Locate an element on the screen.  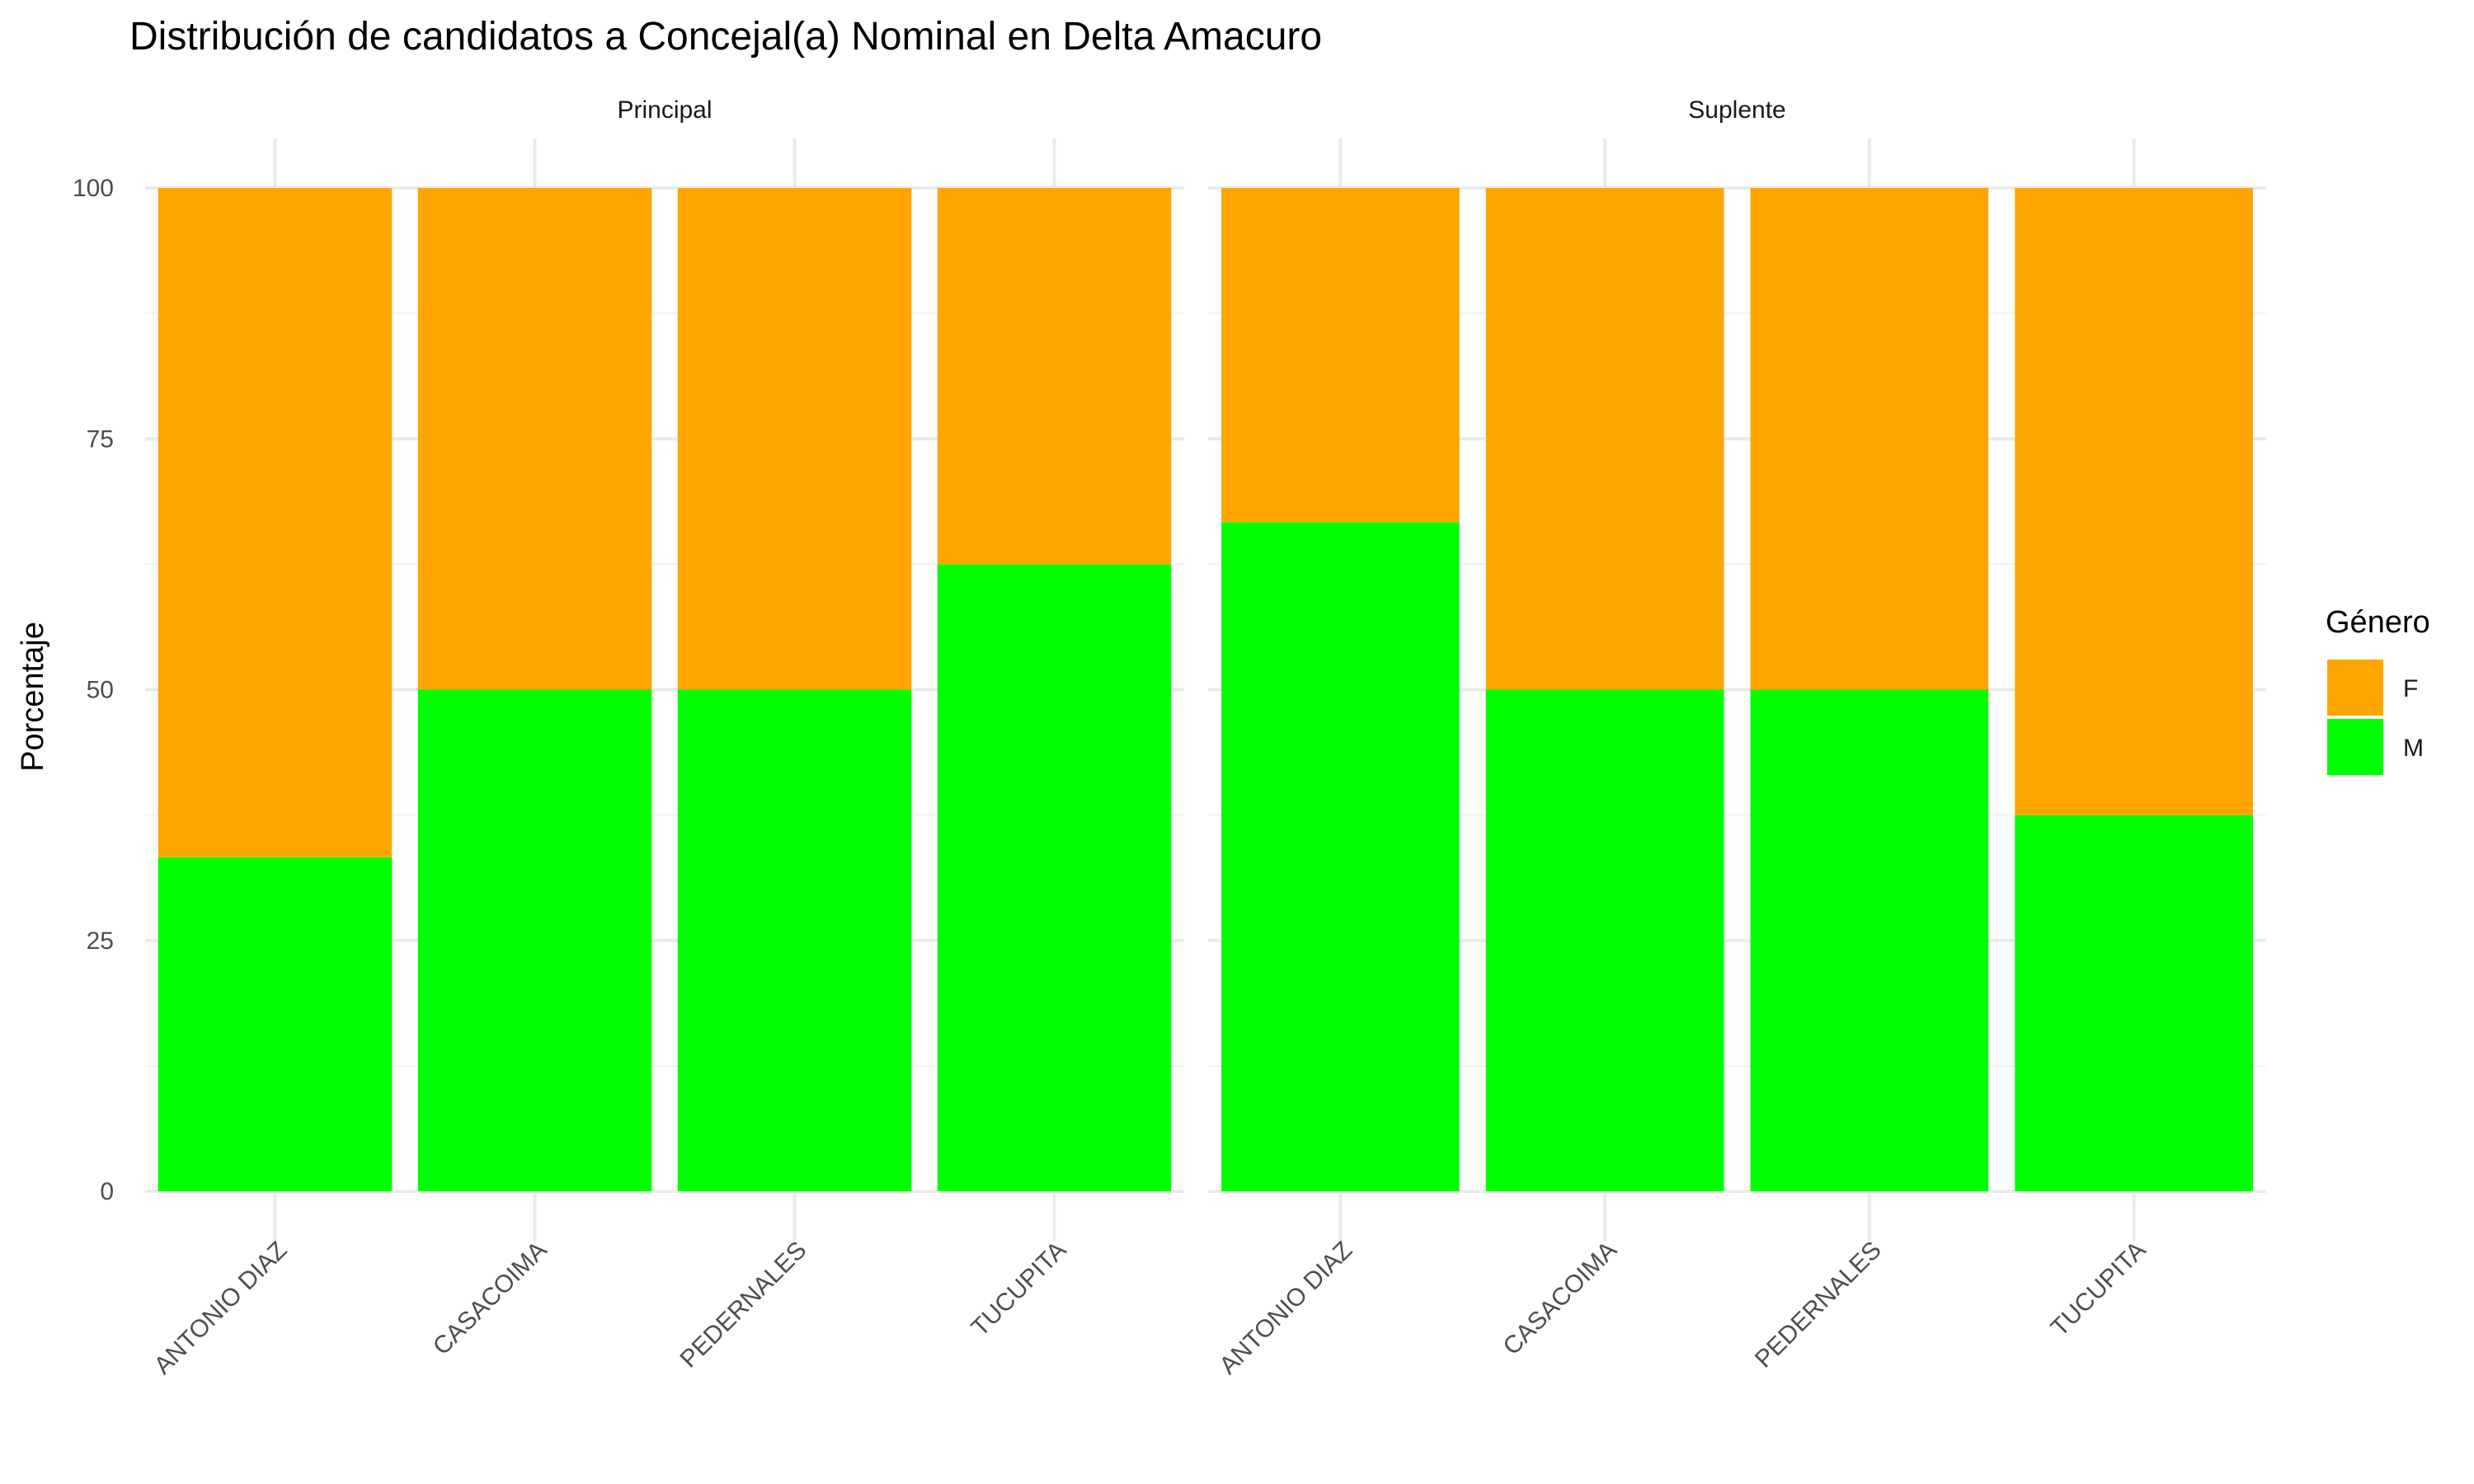
y-axis-title: Porcentaje is located at coordinates (33, 697).